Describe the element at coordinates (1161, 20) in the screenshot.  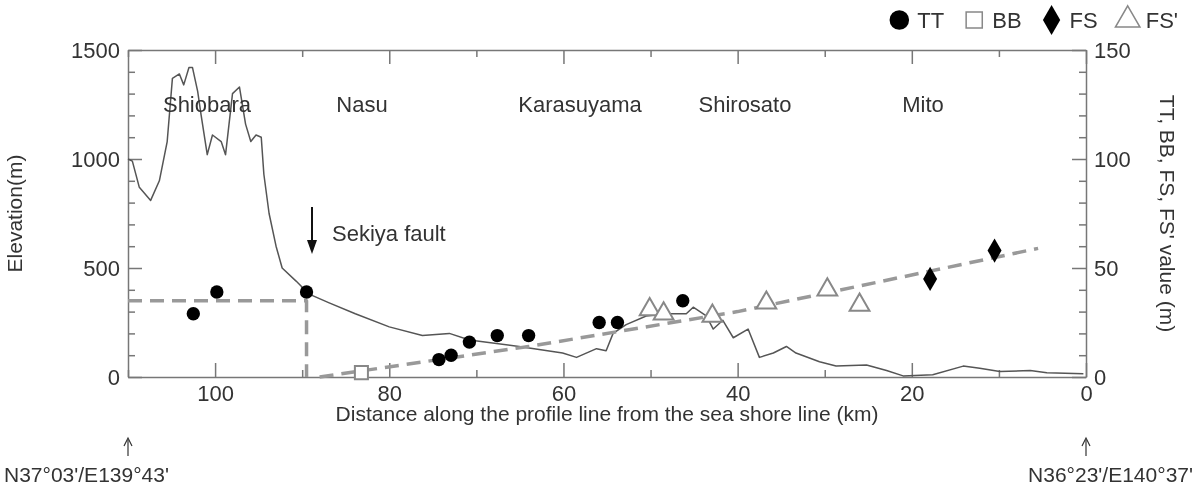
I see `legend-label: FS'` at that location.